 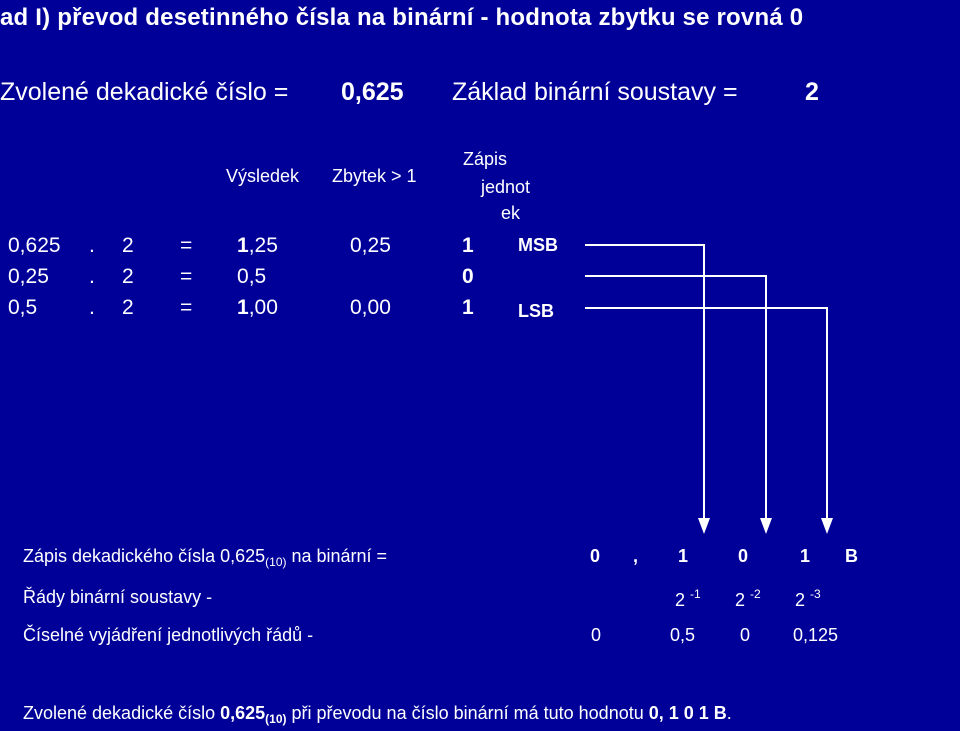 I want to click on row2-result: 0,5, so click(x=251, y=277).